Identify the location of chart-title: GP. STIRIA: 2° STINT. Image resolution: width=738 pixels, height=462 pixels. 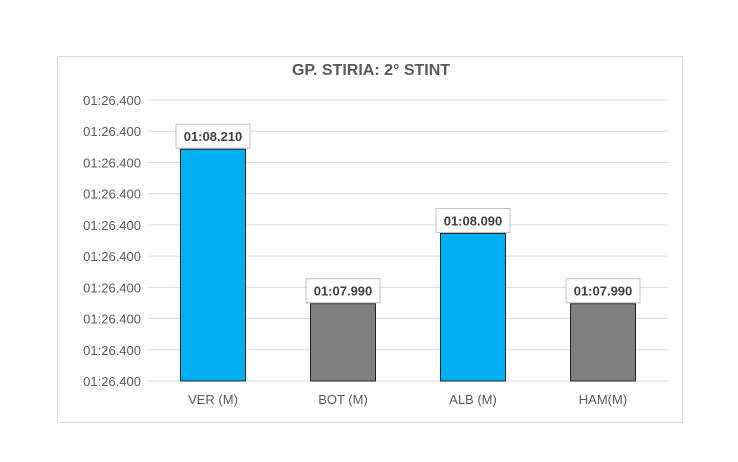
(371, 70).